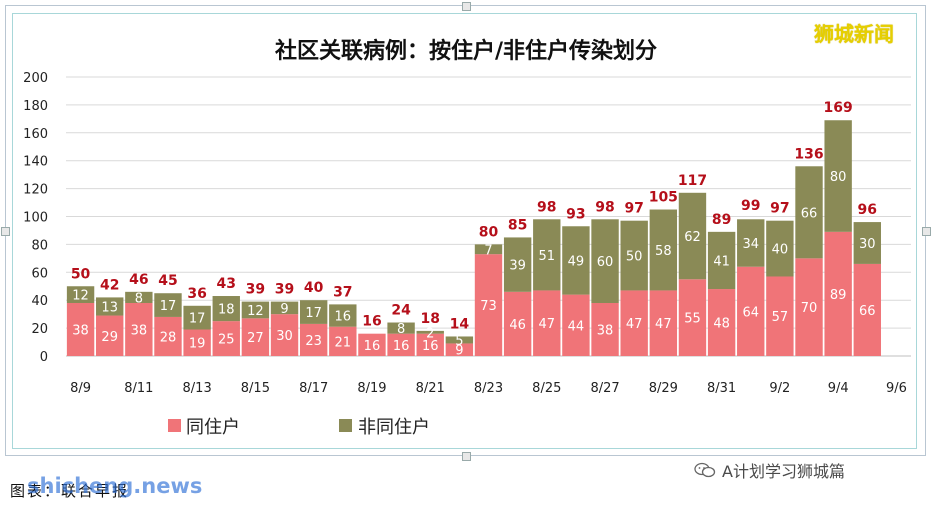 The image size is (932, 509). I want to click on data-label-non-cohabitant: 30, so click(867, 244).